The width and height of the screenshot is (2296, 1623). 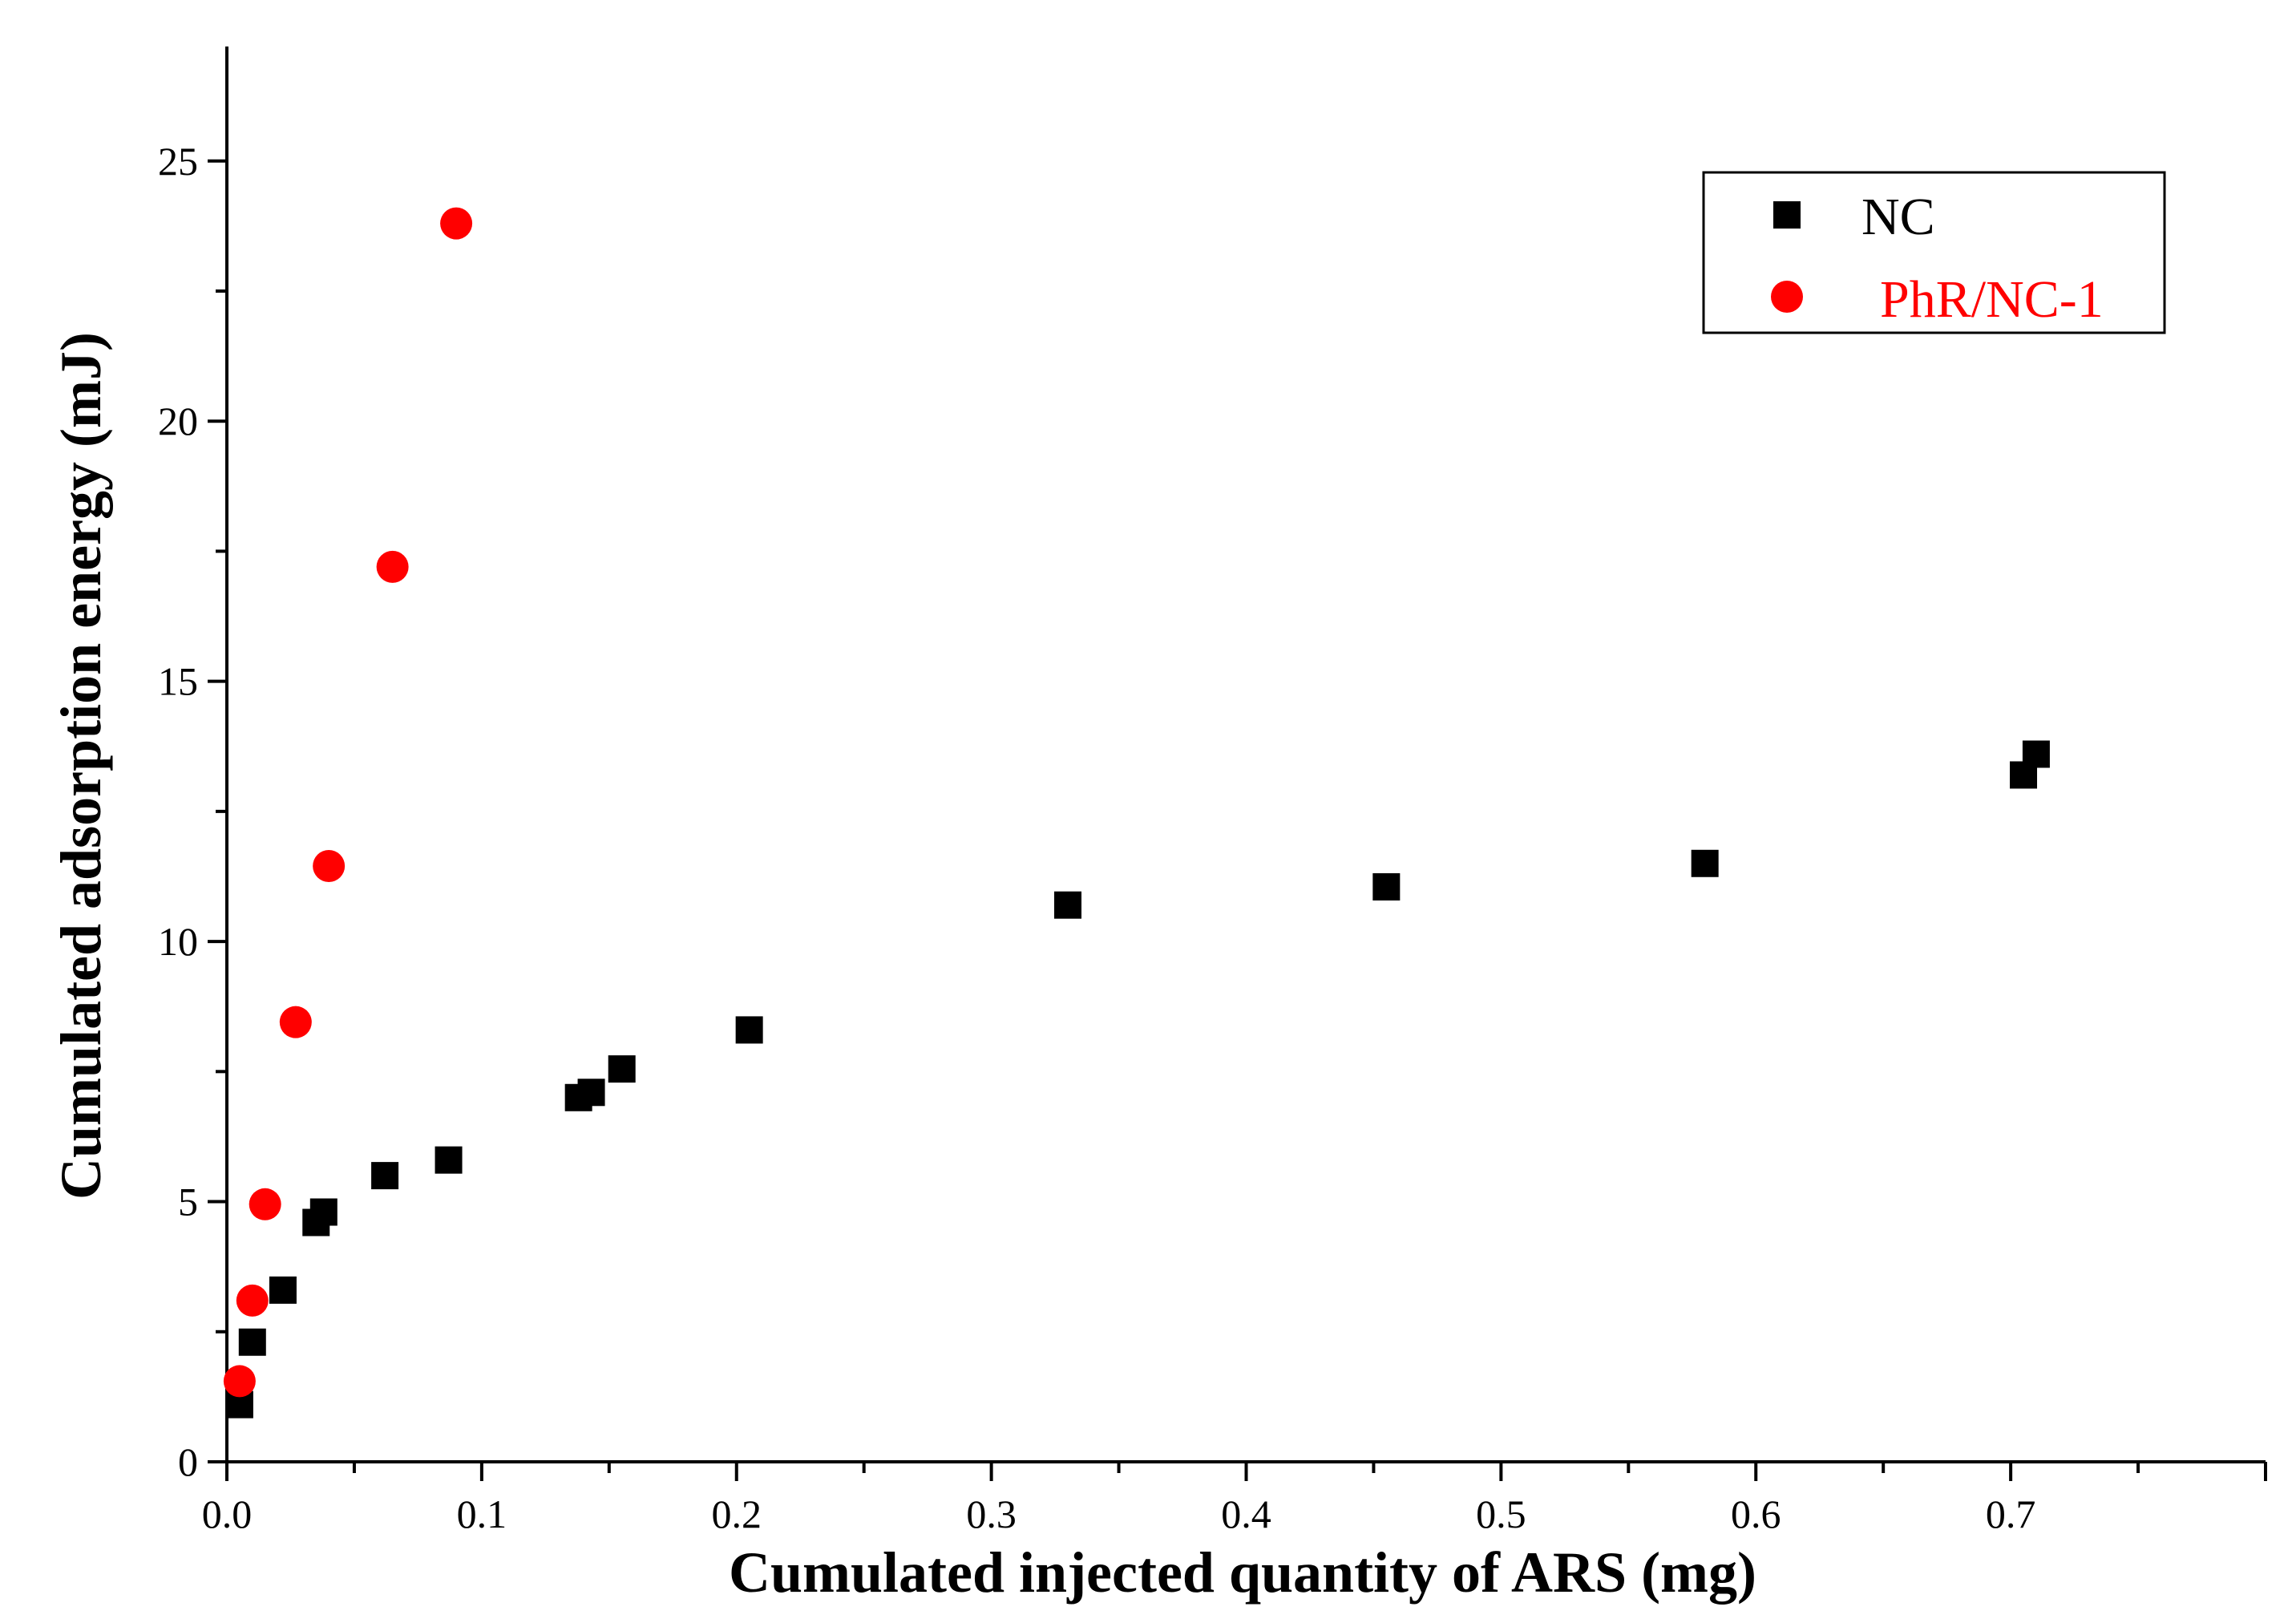 What do you see at coordinates (737, 1514) in the screenshot?
I see `x-tick-label: 0.2` at bounding box center [737, 1514].